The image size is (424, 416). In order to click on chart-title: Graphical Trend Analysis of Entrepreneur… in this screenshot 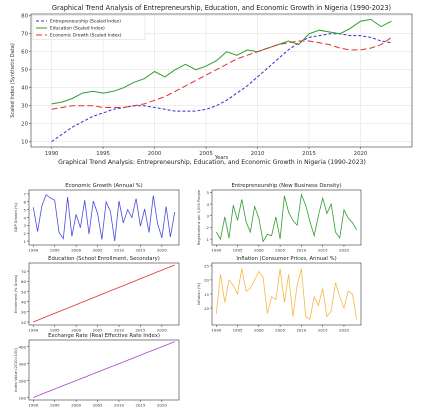, I will do `click(221, 8)`.